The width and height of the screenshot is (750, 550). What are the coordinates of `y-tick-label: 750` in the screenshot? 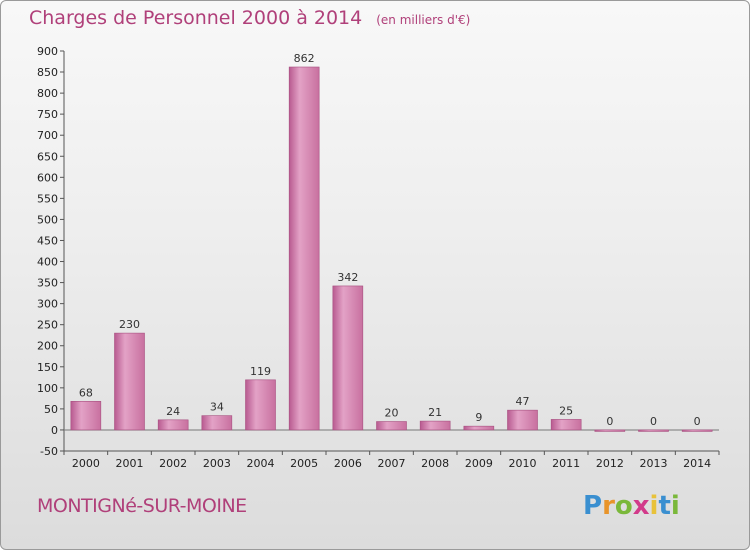 It's located at (47, 114).